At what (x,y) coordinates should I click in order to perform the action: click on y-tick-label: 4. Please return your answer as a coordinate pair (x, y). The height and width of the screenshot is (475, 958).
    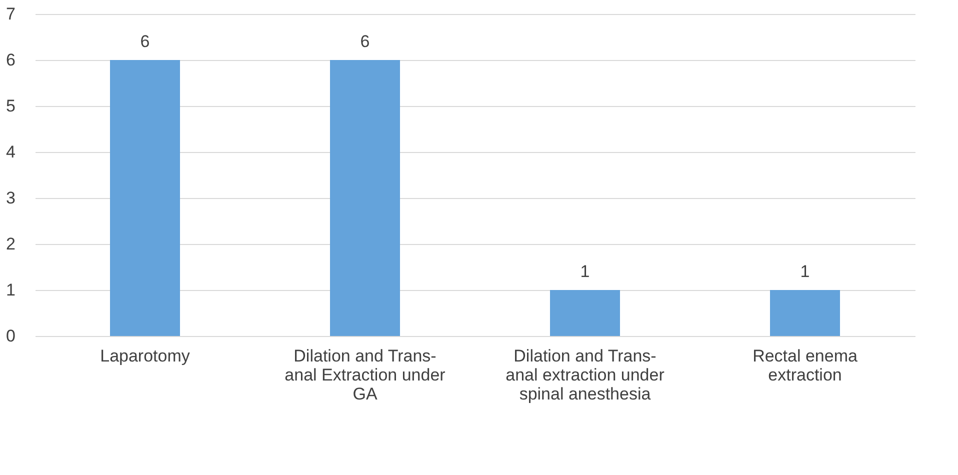
    Looking at the image, I should click on (11, 152).